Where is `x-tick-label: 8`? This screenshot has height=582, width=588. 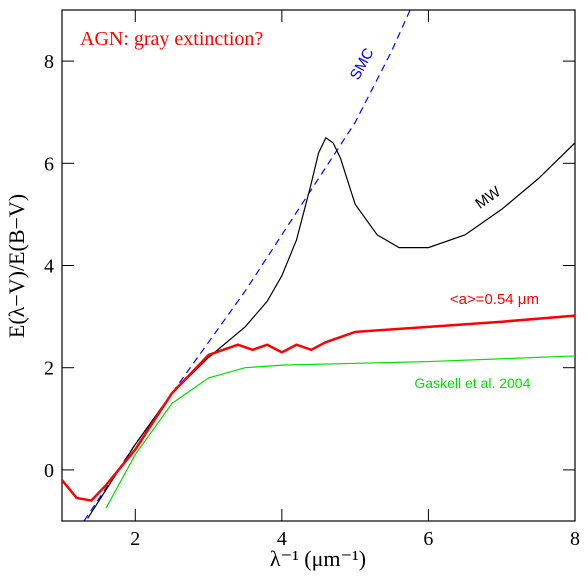
x-tick-label: 8 is located at coordinates (575, 539).